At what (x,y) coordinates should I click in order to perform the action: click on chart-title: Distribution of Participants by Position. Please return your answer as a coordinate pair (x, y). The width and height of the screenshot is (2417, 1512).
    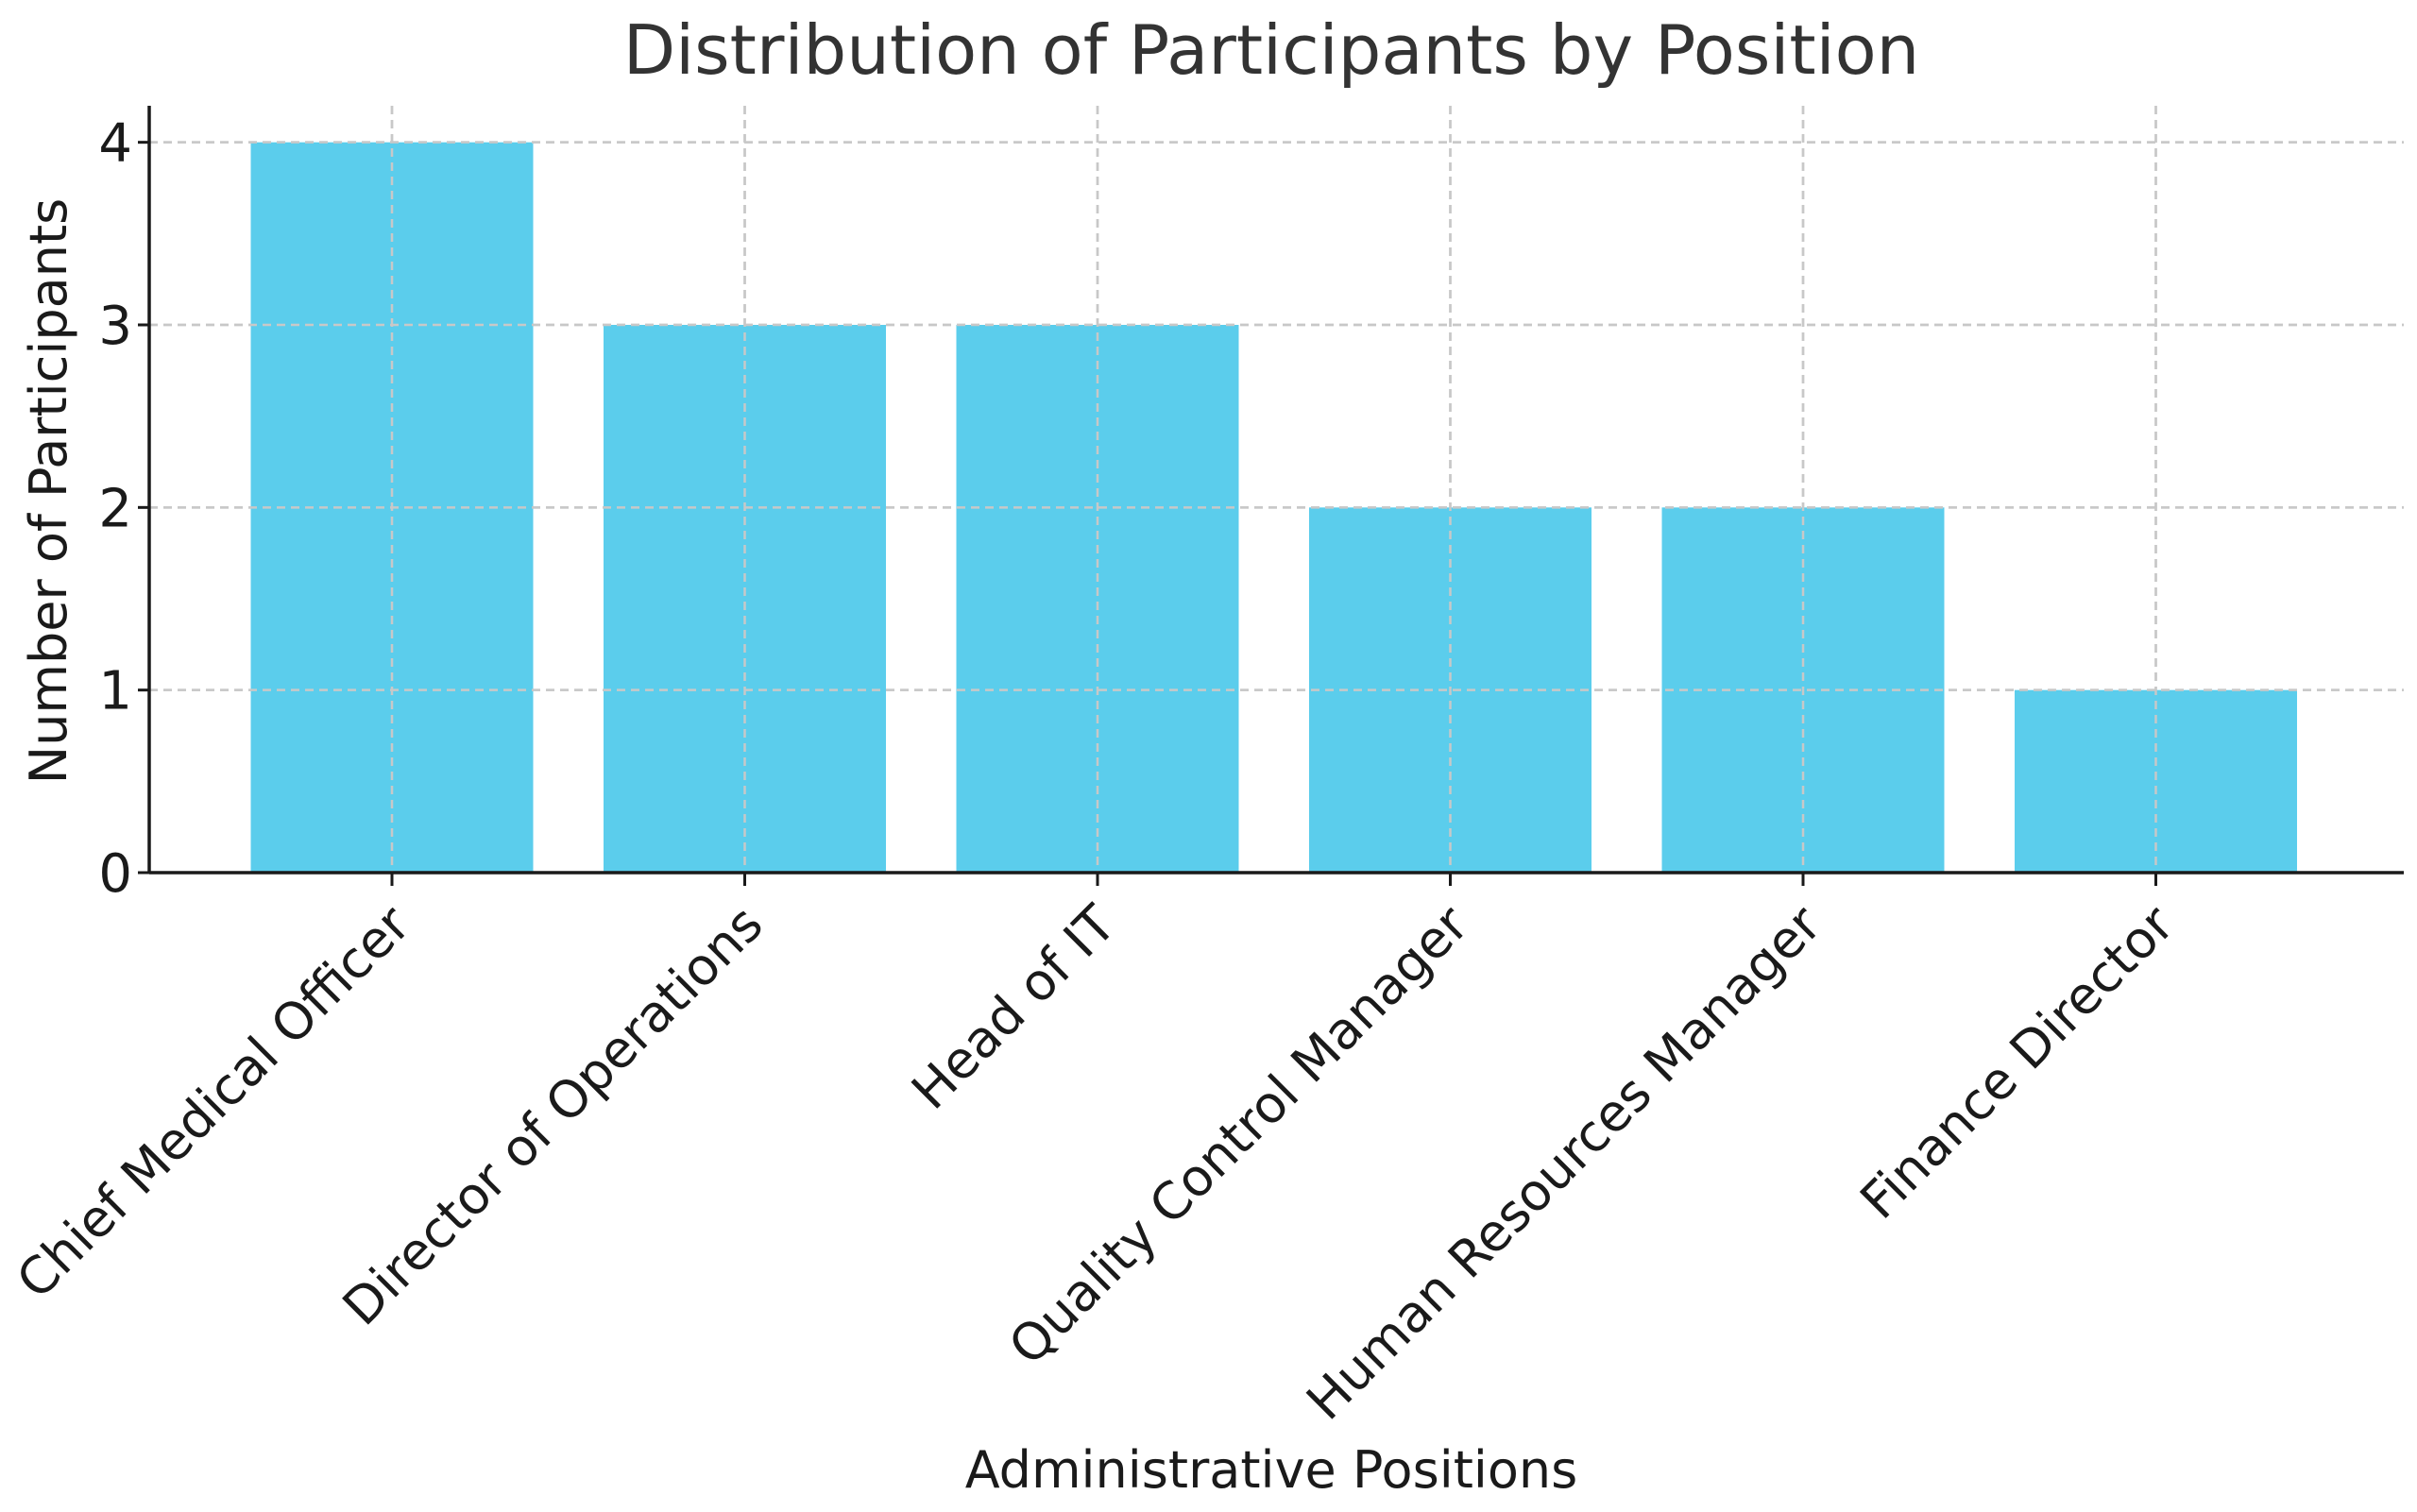
    Looking at the image, I should click on (1271, 50).